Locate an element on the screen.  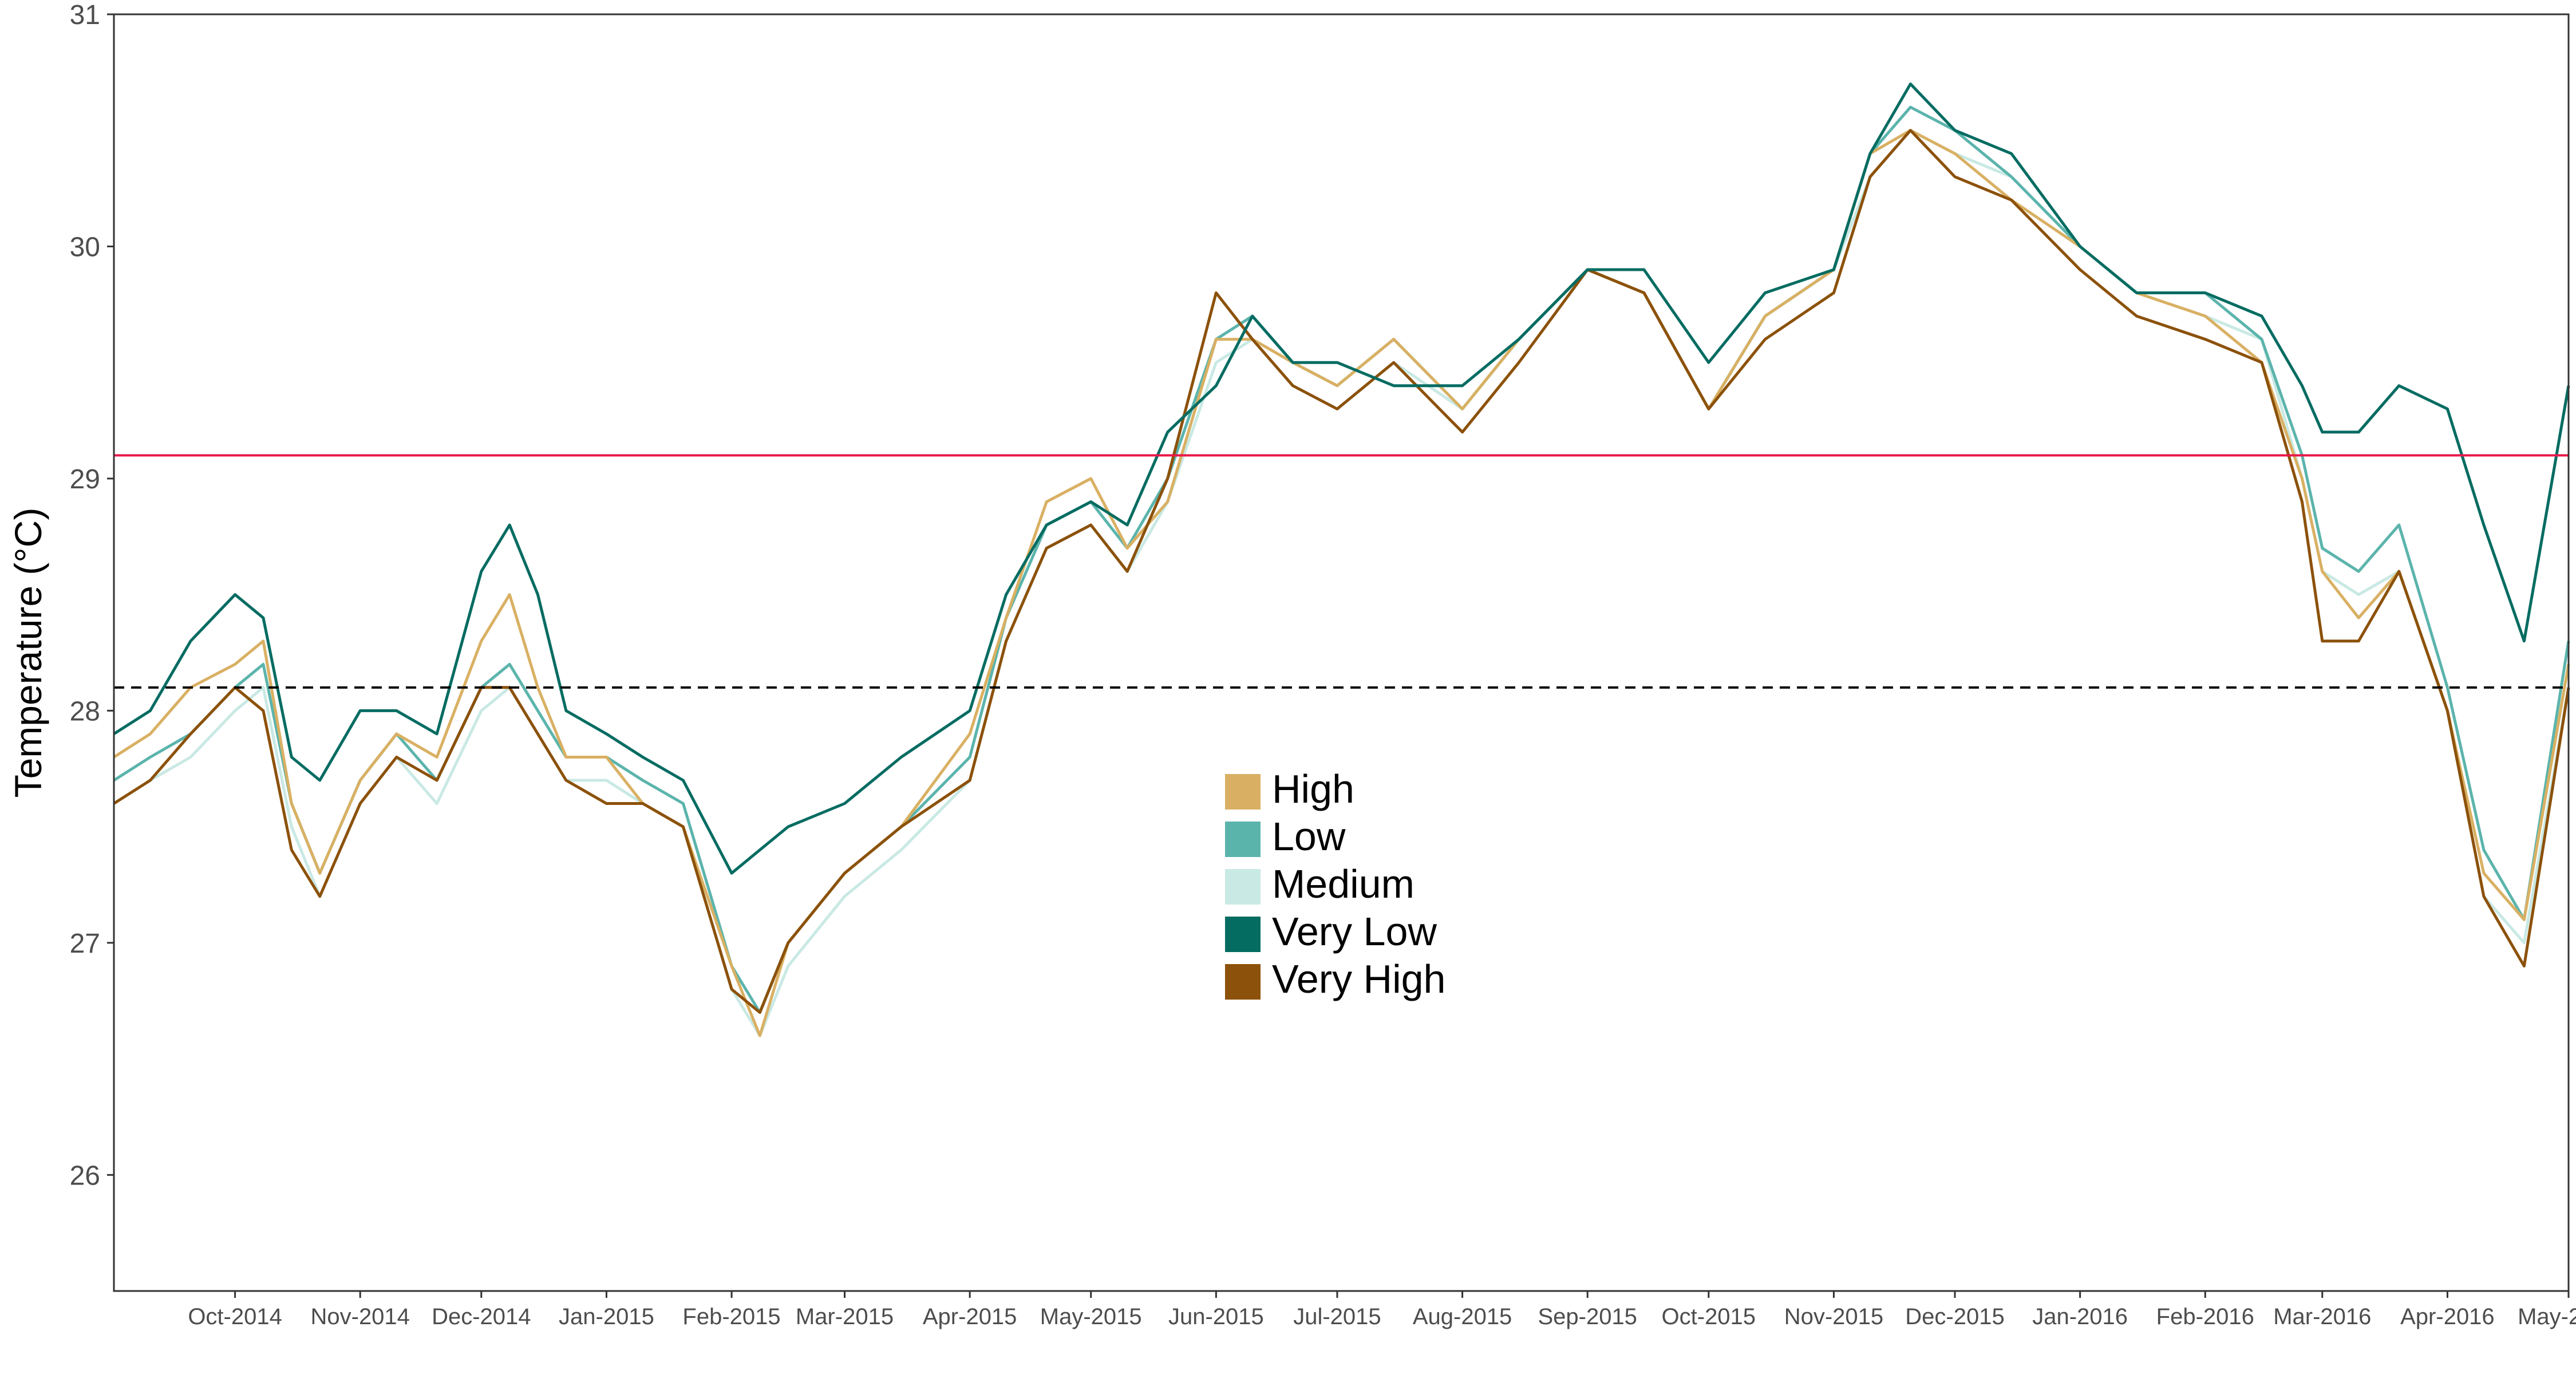
y-tick-label: 27 is located at coordinates (85, 944).